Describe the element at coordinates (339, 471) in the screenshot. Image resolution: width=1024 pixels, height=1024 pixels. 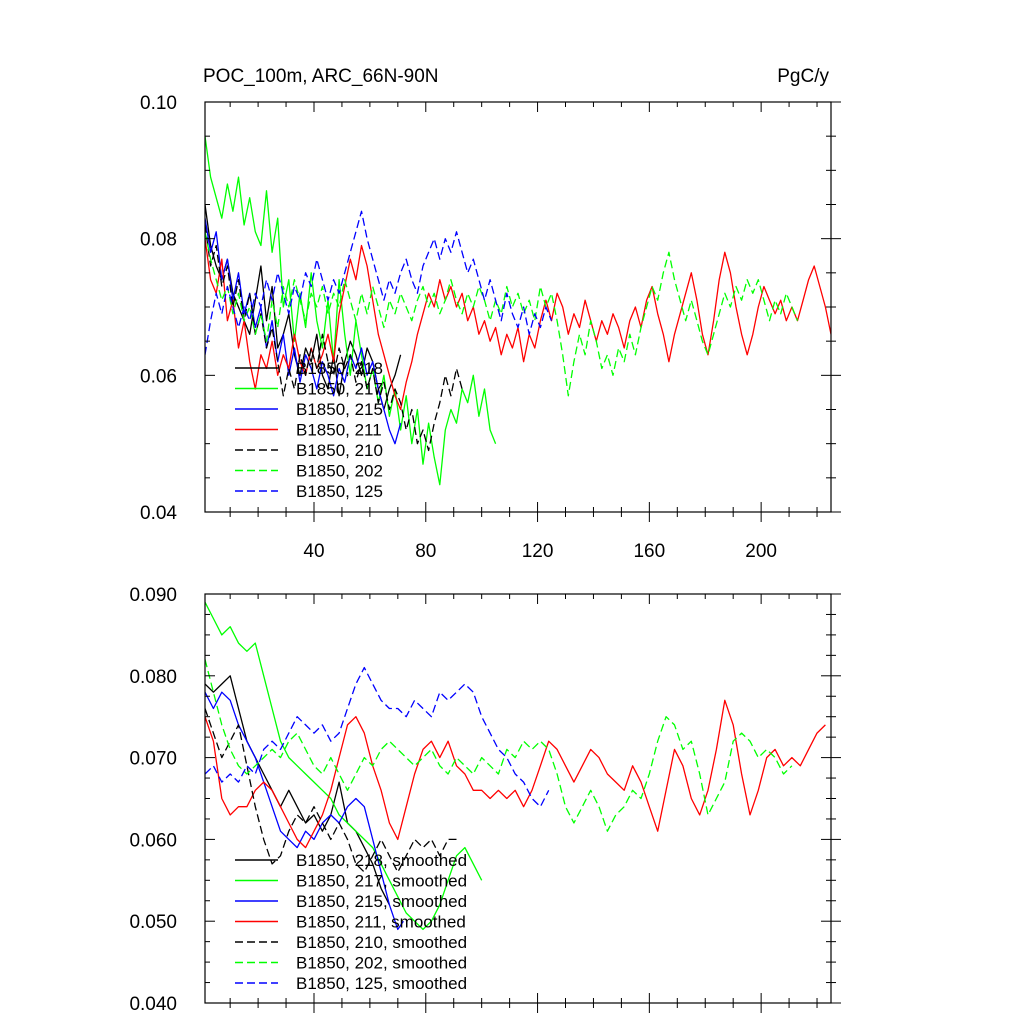
I see `legend-label-5: B1850, 202` at that location.